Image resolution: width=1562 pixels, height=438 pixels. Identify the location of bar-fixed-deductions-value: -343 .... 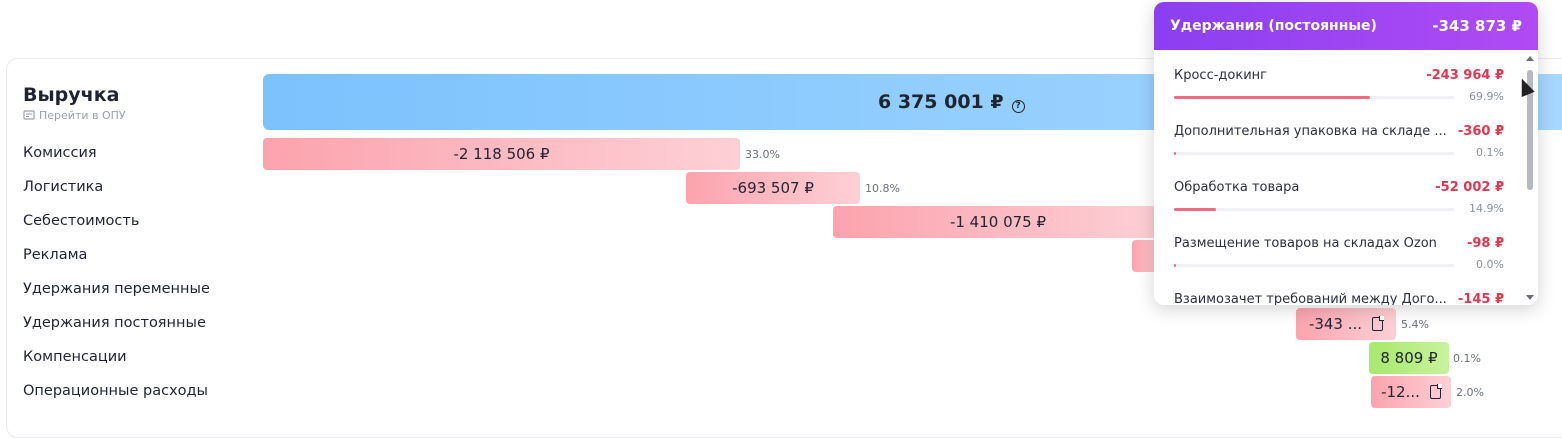
(1335, 324).